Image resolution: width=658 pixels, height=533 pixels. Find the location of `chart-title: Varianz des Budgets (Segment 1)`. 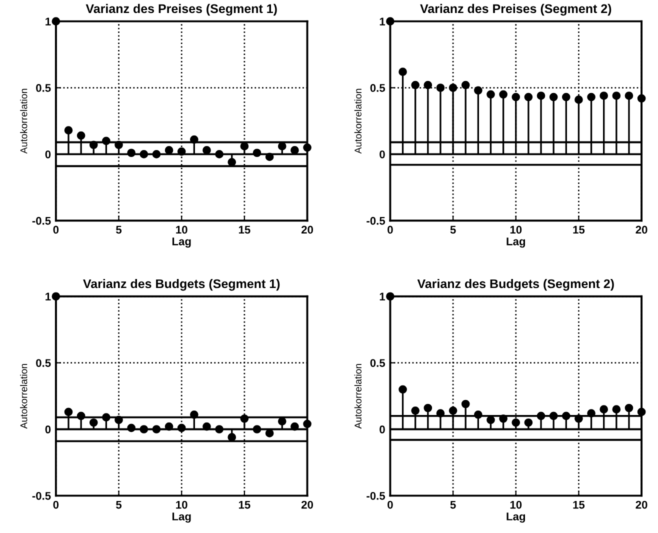

chart-title: Varianz des Budgets (Segment 1) is located at coordinates (181, 284).